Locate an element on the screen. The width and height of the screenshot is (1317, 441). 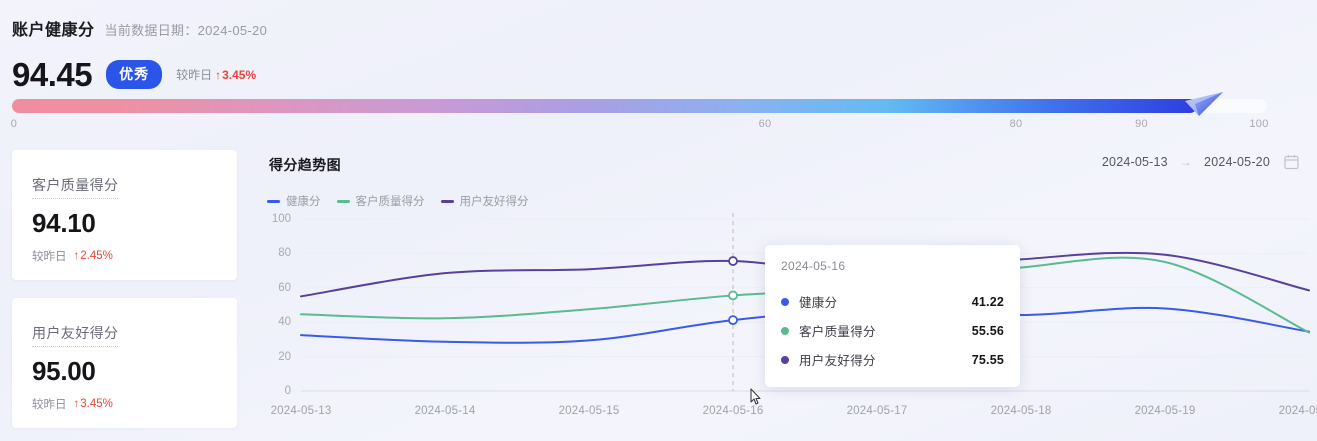
card-delta: 较昨日 ↑ 2.45% is located at coordinates (72, 256).